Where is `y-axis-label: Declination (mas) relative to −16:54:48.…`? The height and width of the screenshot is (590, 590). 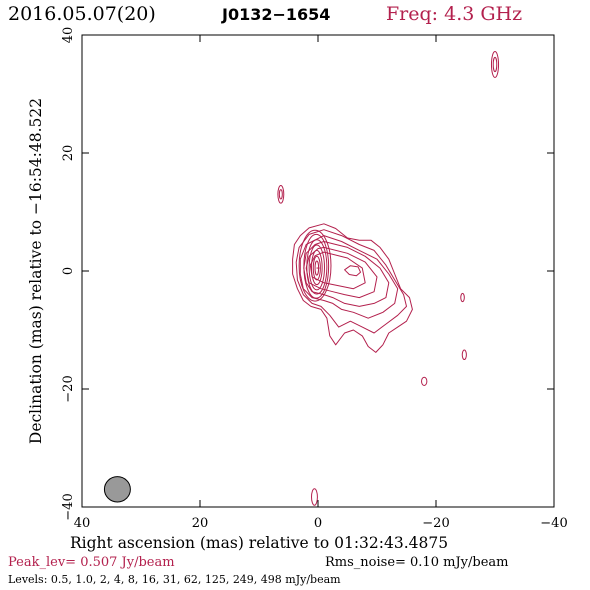
y-axis-label: Declination (mas) relative to −16:54:48.… is located at coordinates (36, 271).